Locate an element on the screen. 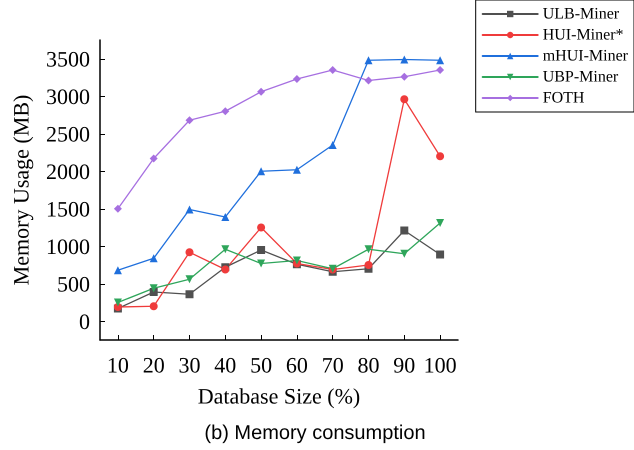  x-axis-title: Database Size (%) is located at coordinates (279, 396).